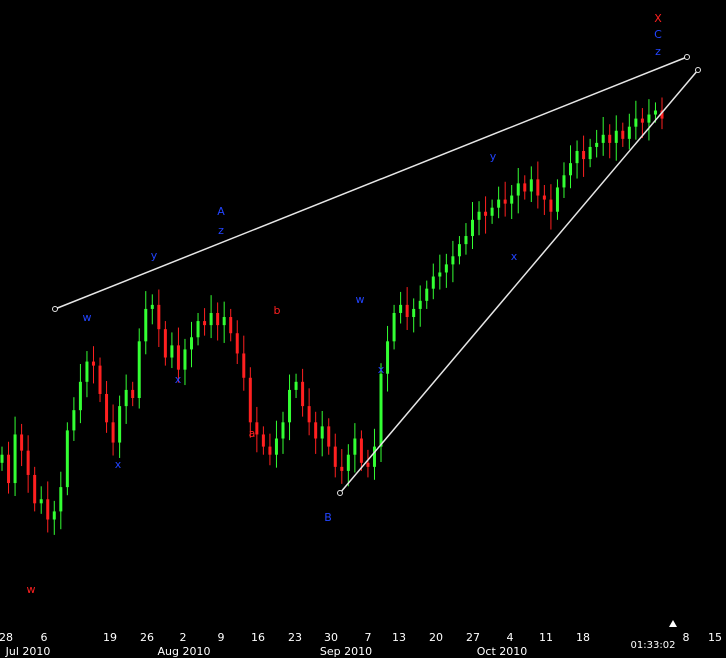 This screenshot has height=658, width=726. Describe the element at coordinates (546, 637) in the screenshot. I see `x-tick-label: 11` at that location.